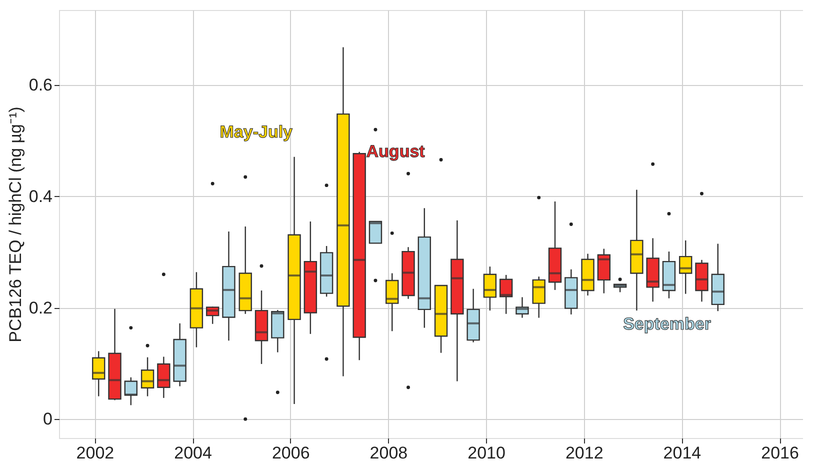  What do you see at coordinates (780, 453) in the screenshot?
I see `x-tick-label: 2016` at bounding box center [780, 453].